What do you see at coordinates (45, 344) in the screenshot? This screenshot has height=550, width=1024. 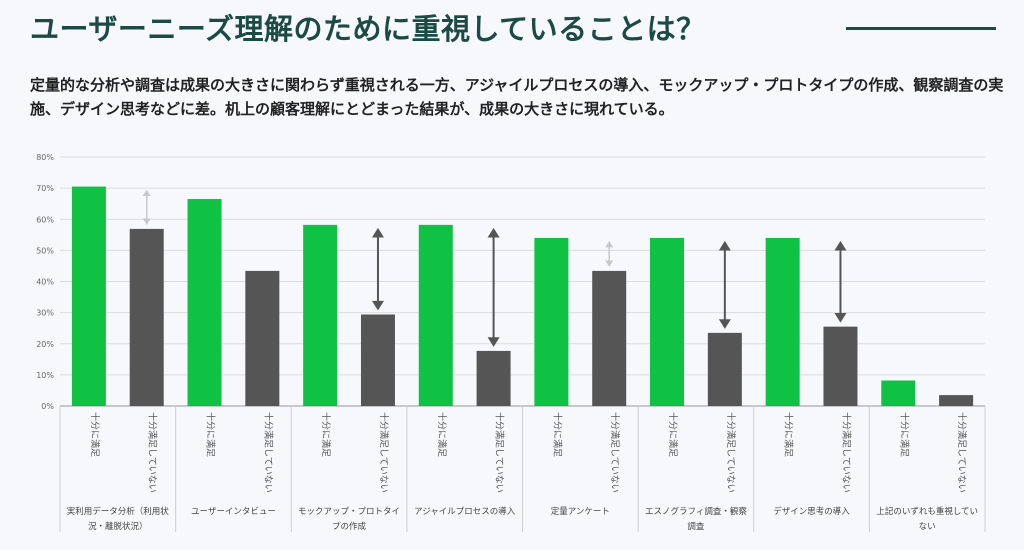 I see `y-tick-label: 20%` at bounding box center [45, 344].